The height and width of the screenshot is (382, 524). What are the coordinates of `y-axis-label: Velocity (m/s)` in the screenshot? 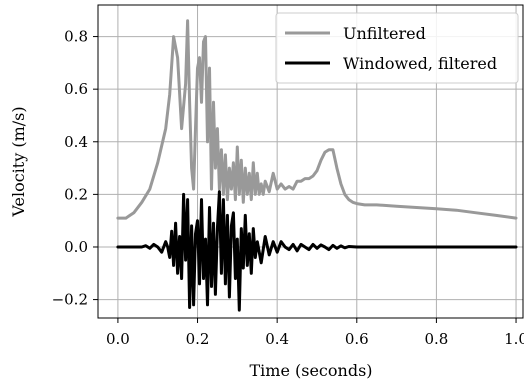 It's located at (18, 161).